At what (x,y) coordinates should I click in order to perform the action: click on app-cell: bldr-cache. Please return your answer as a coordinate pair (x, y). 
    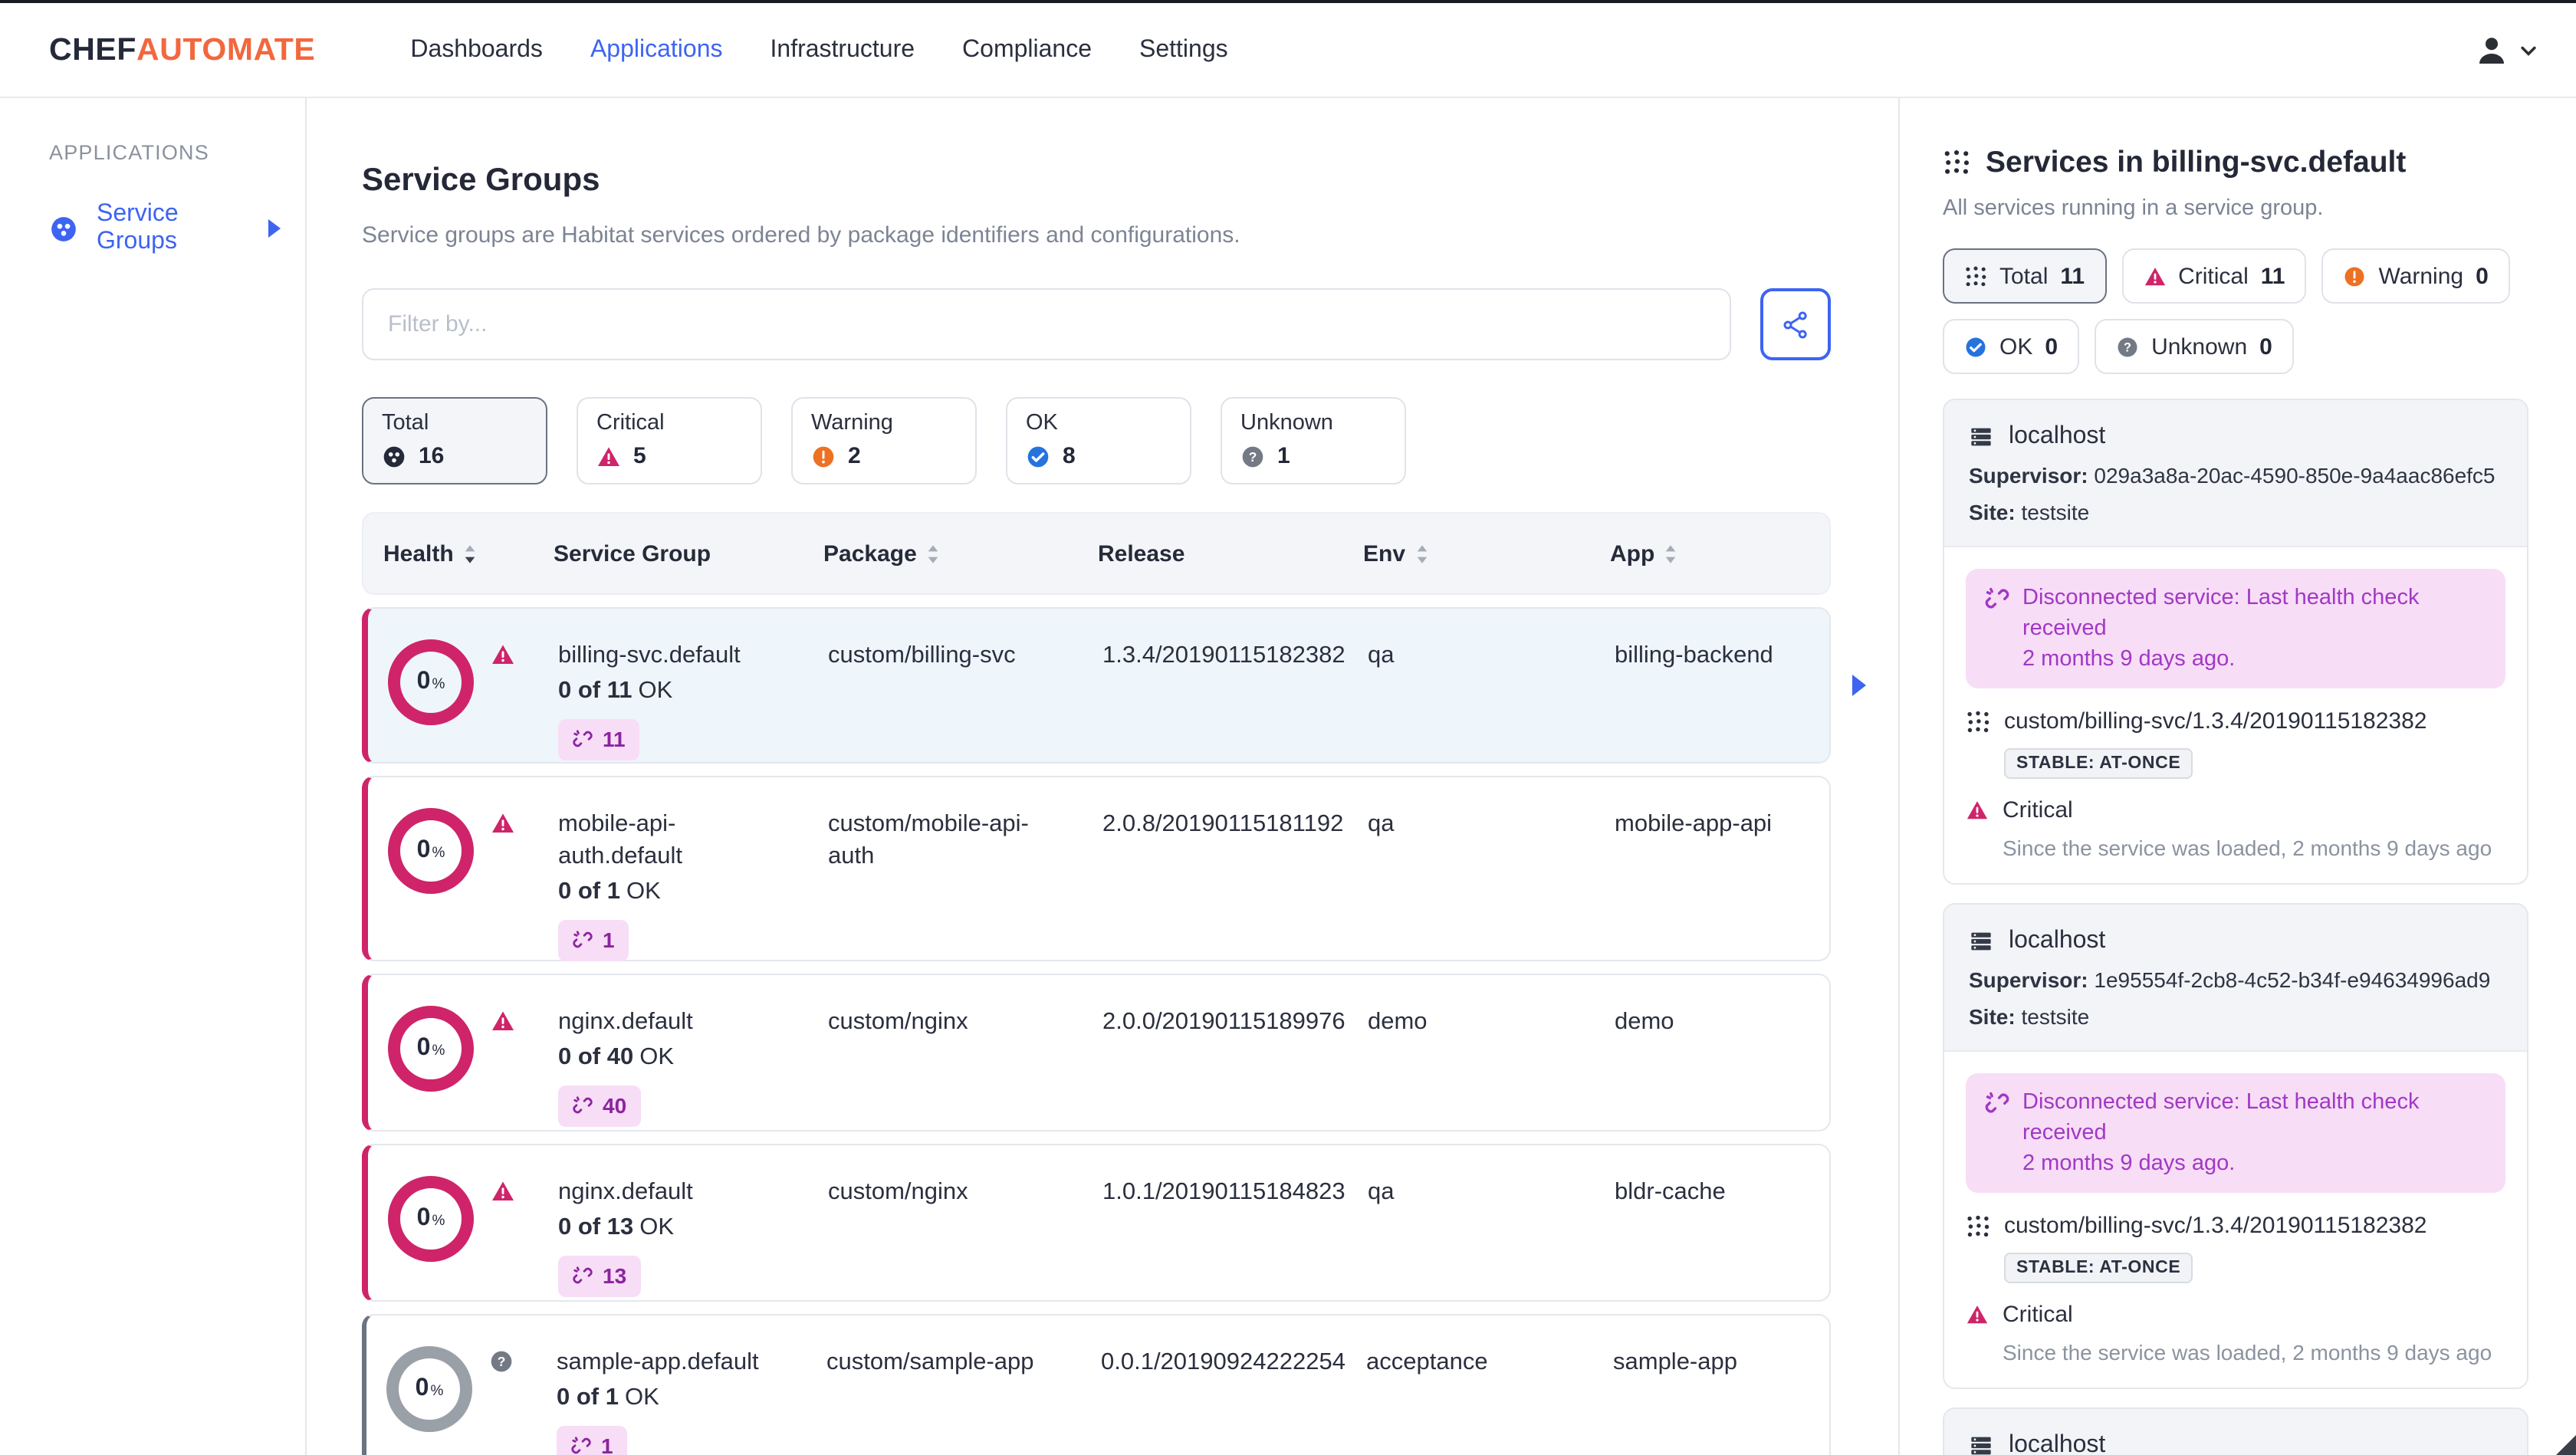
    Looking at the image, I should click on (1671, 1192).